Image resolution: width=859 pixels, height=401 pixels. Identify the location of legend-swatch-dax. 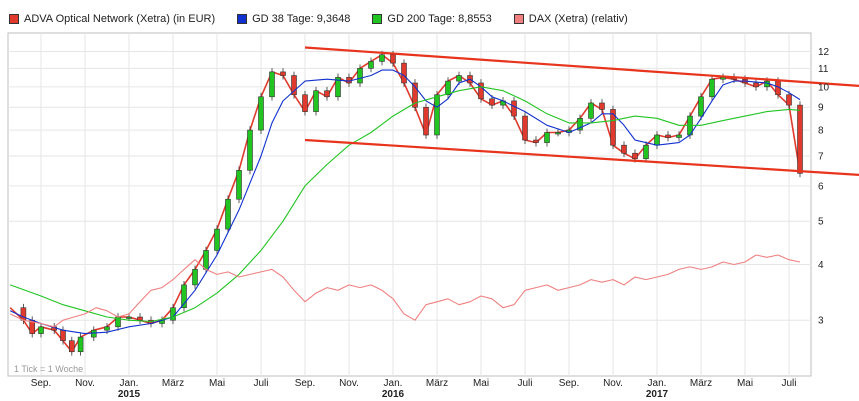
(518, 19).